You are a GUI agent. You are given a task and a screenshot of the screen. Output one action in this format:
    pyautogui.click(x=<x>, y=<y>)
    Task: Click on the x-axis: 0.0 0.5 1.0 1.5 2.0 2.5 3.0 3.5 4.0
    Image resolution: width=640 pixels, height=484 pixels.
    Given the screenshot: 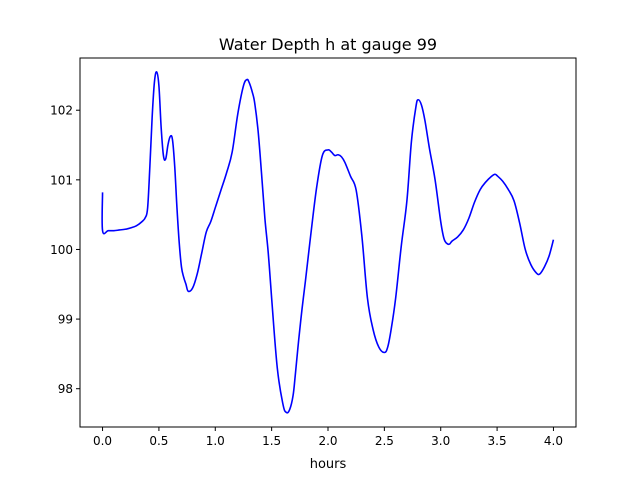 What is the action you would take?
    pyautogui.click(x=328, y=437)
    